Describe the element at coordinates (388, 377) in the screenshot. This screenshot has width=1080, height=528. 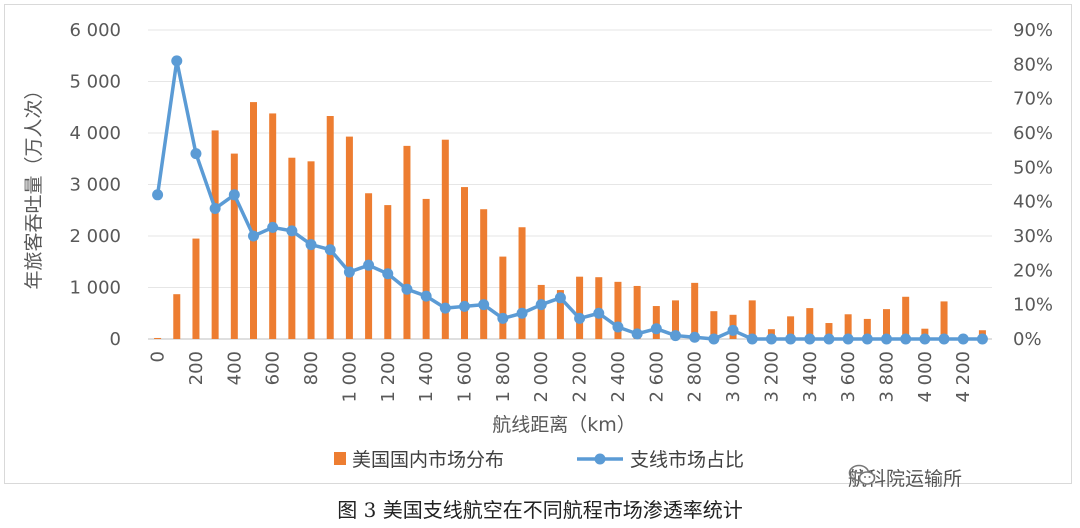
I see `x-tick-label: 1 200` at that location.